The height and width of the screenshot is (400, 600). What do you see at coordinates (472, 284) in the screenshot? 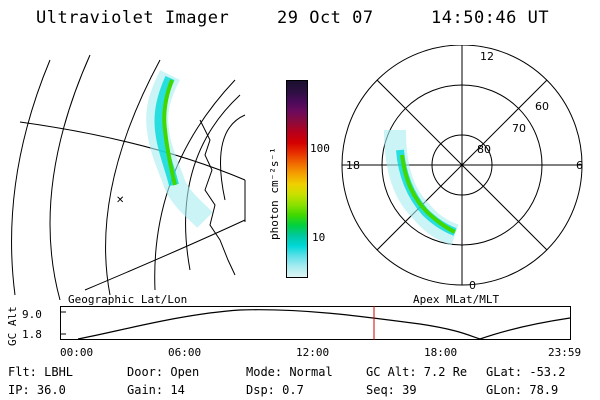
I see `mlt-label-bottom: 0` at bounding box center [472, 284].